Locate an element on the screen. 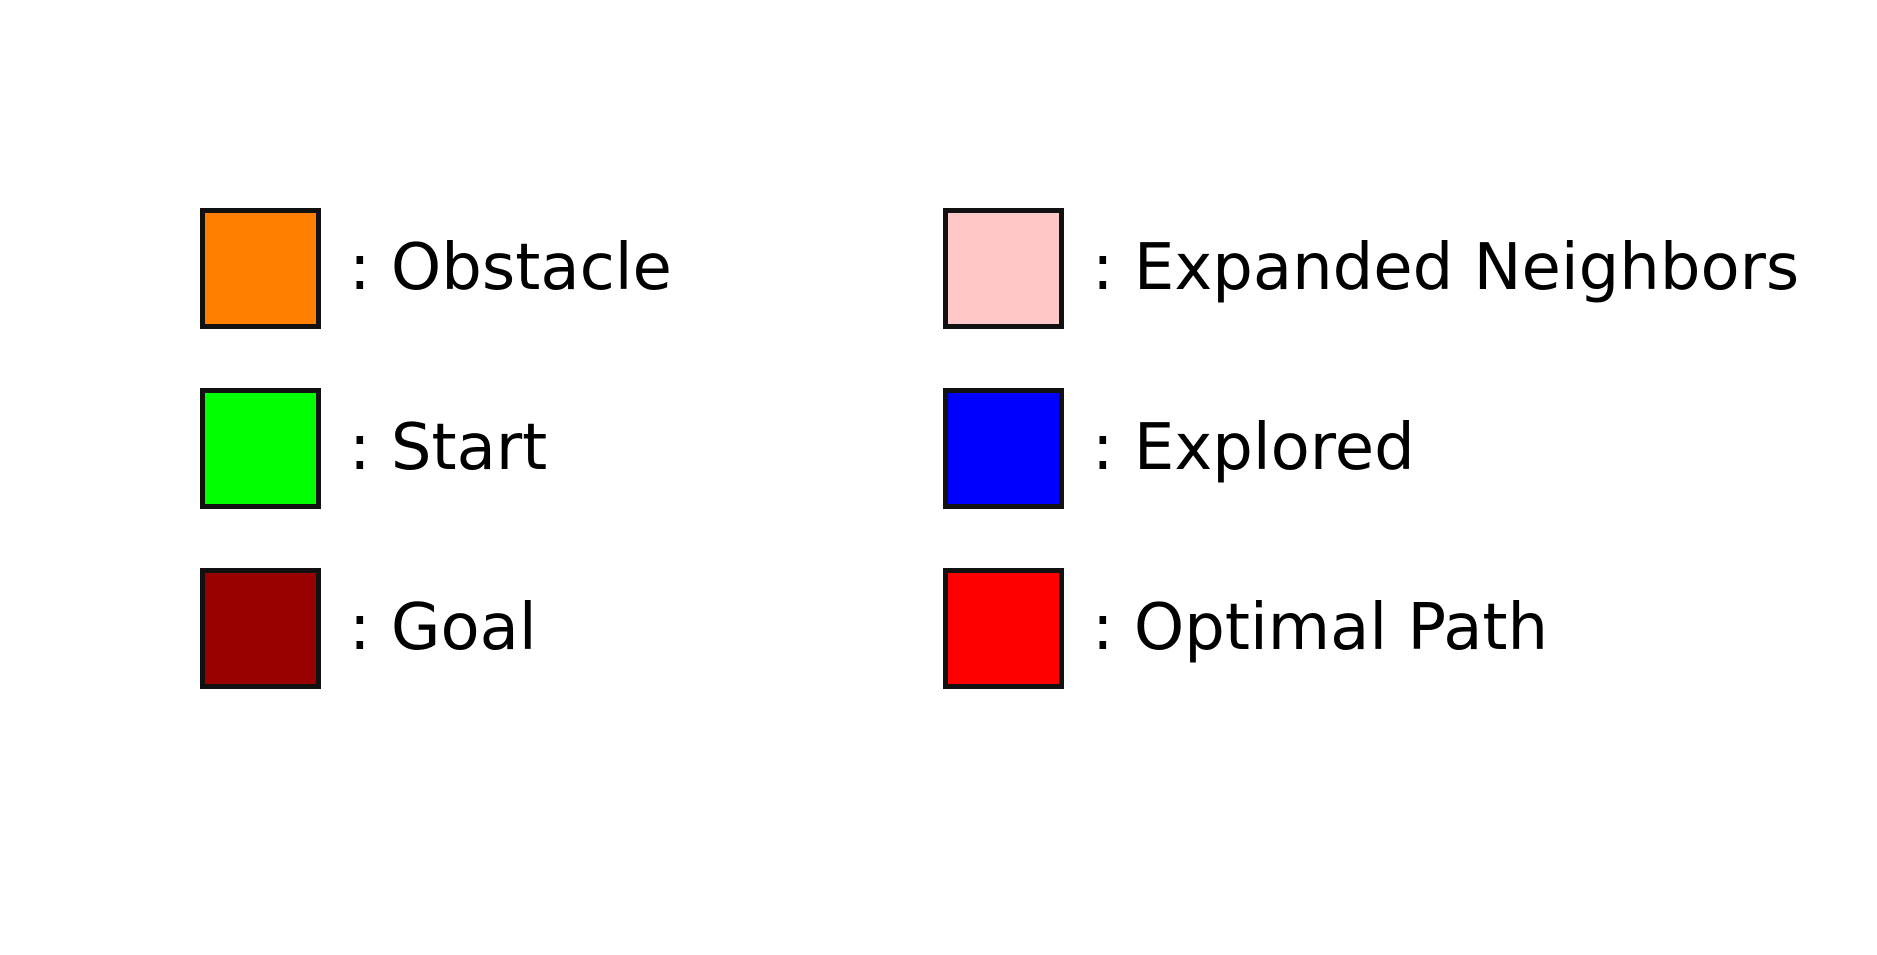 The height and width of the screenshot is (955, 1877). legend-item-optimal-path: : Optimal Path is located at coordinates (1371, 628).